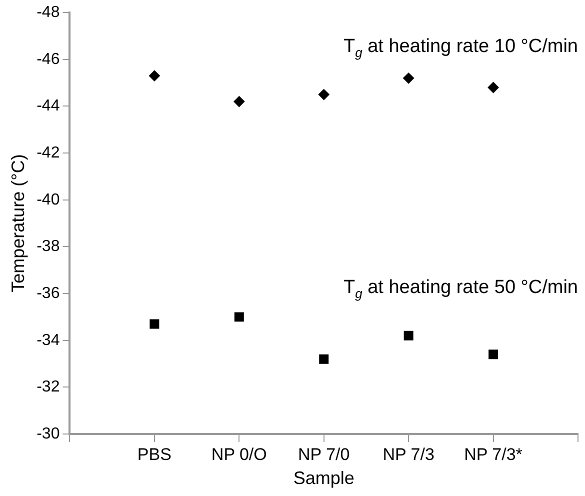 This screenshot has width=585, height=496. I want to click on y-tick-label: -44, so click(48, 106).